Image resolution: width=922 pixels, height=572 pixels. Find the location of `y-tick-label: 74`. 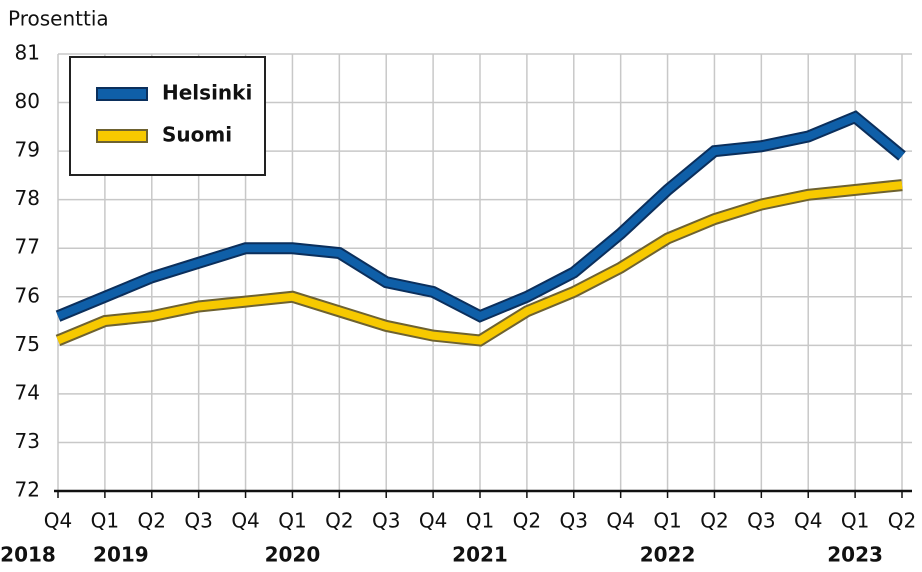

y-tick-label: 74 is located at coordinates (27, 392).